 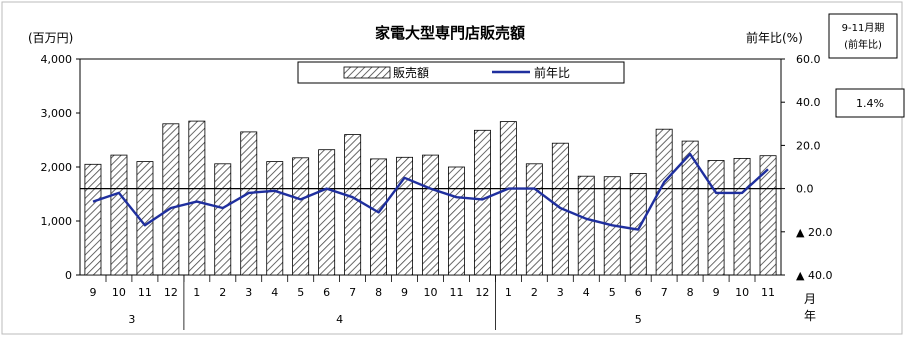 What do you see at coordinates (552, 72) in the screenshot?
I see `legend-line-label: 前年比` at bounding box center [552, 72].